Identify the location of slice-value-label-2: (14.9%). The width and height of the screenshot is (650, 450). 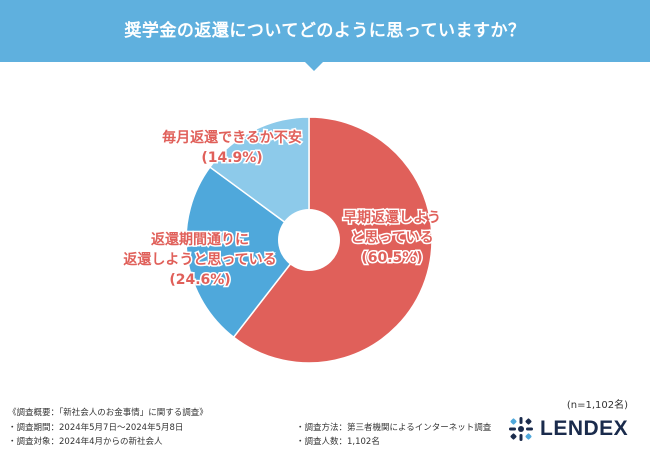
(231, 158).